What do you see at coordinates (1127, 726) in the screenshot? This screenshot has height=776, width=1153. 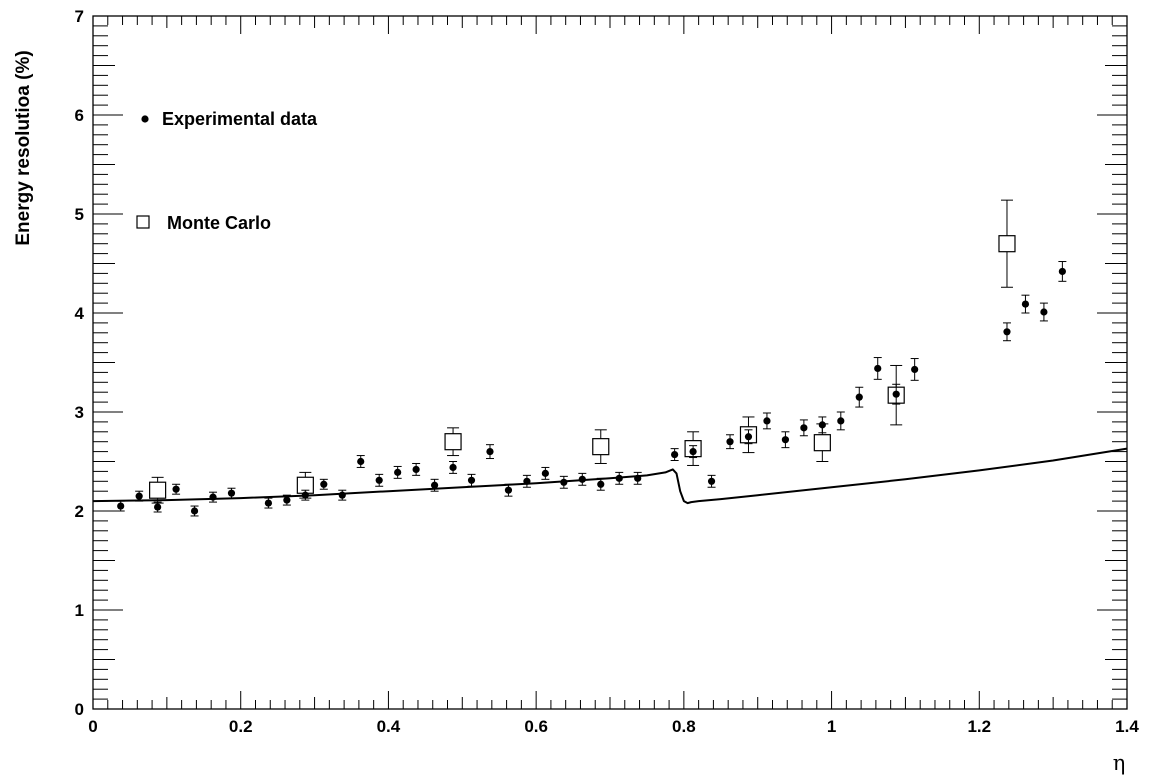 I see `x-tick-label: 1.4` at bounding box center [1127, 726].